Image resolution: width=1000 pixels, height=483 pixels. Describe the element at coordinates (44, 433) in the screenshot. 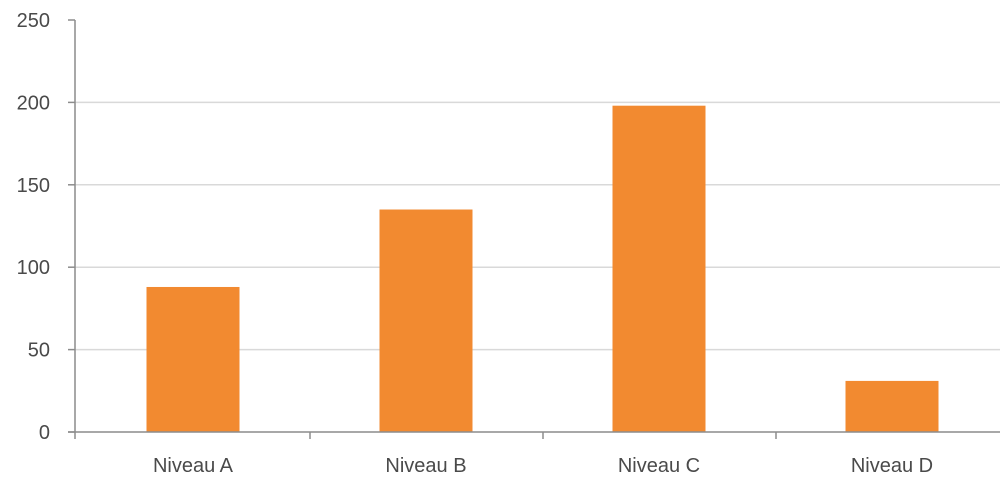

I see `y-tick-label-0: 0` at that location.